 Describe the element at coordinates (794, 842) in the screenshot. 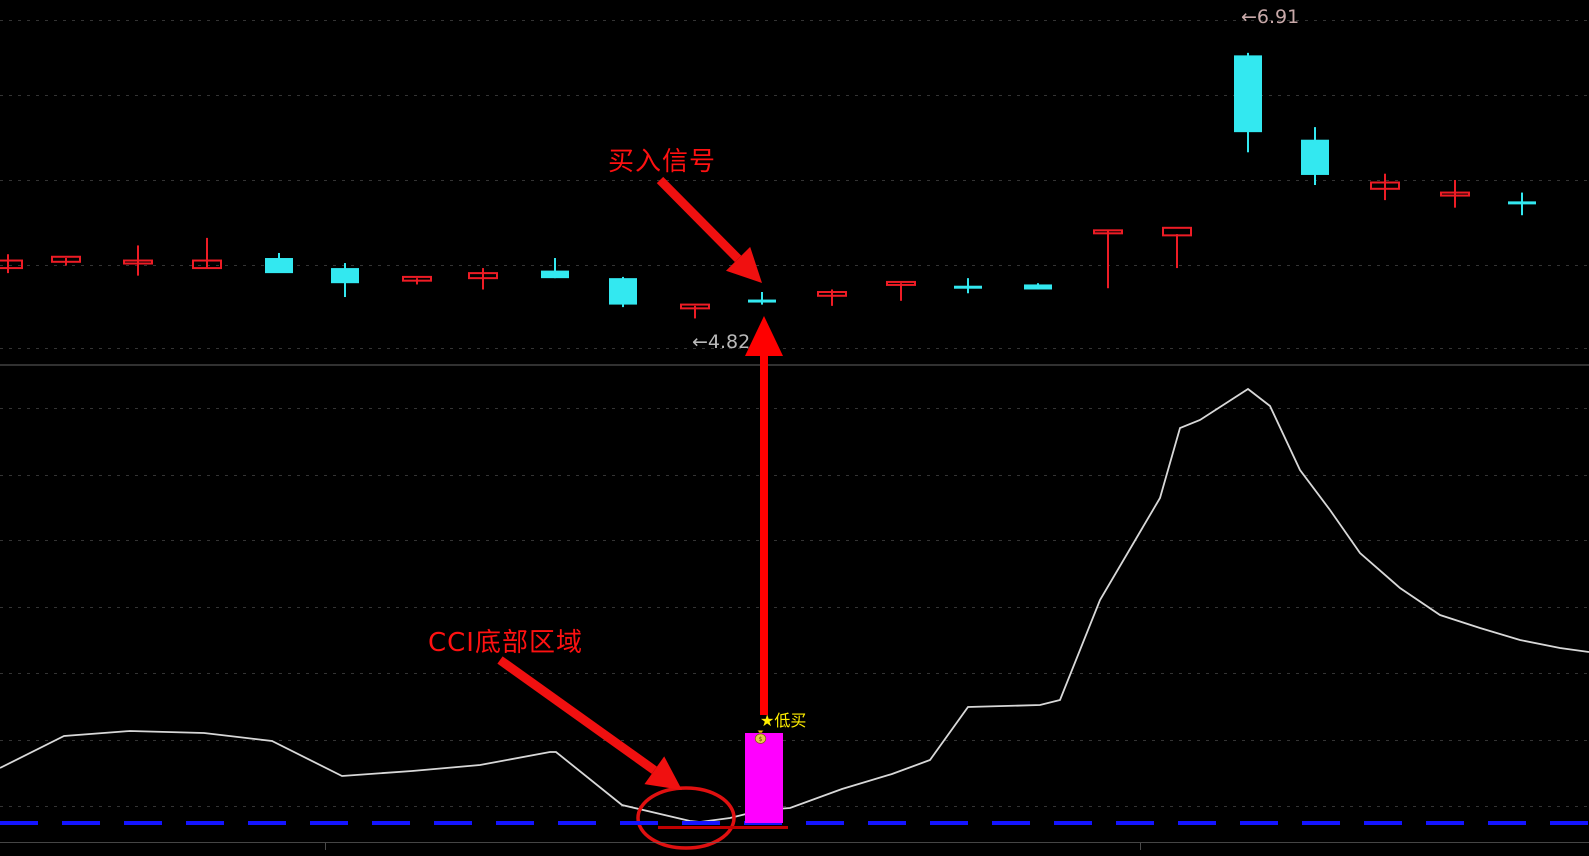

I see `bottom-axis` at that location.